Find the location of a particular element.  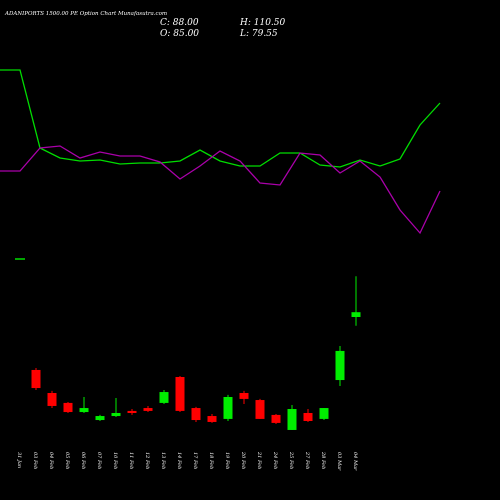

x-tick-label: 07 Feb is located at coordinates (99, 460).